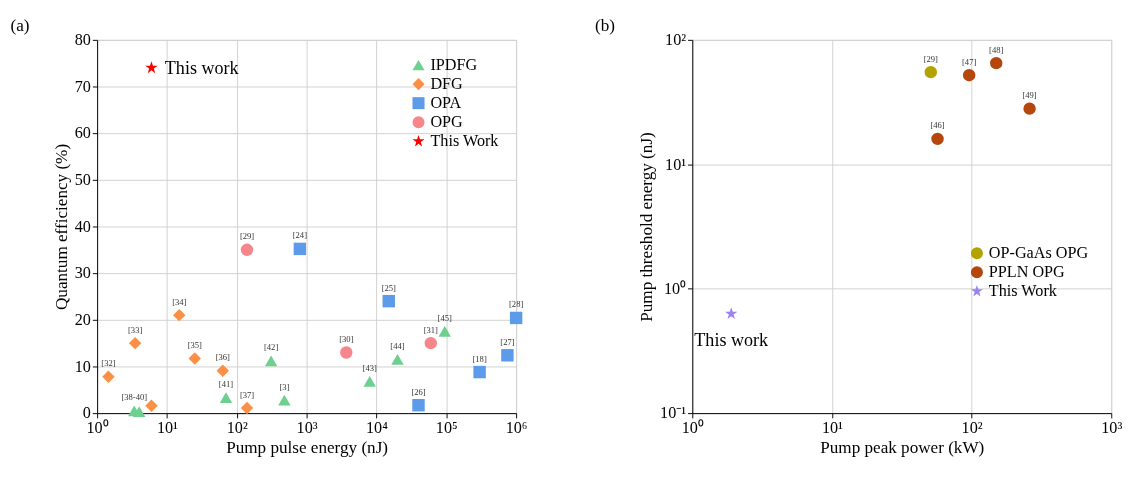 Image resolution: width=1137 pixels, height=490 pixels. What do you see at coordinates (82, 366) in the screenshot?
I see `y-tick-label: 10` at bounding box center [82, 366].